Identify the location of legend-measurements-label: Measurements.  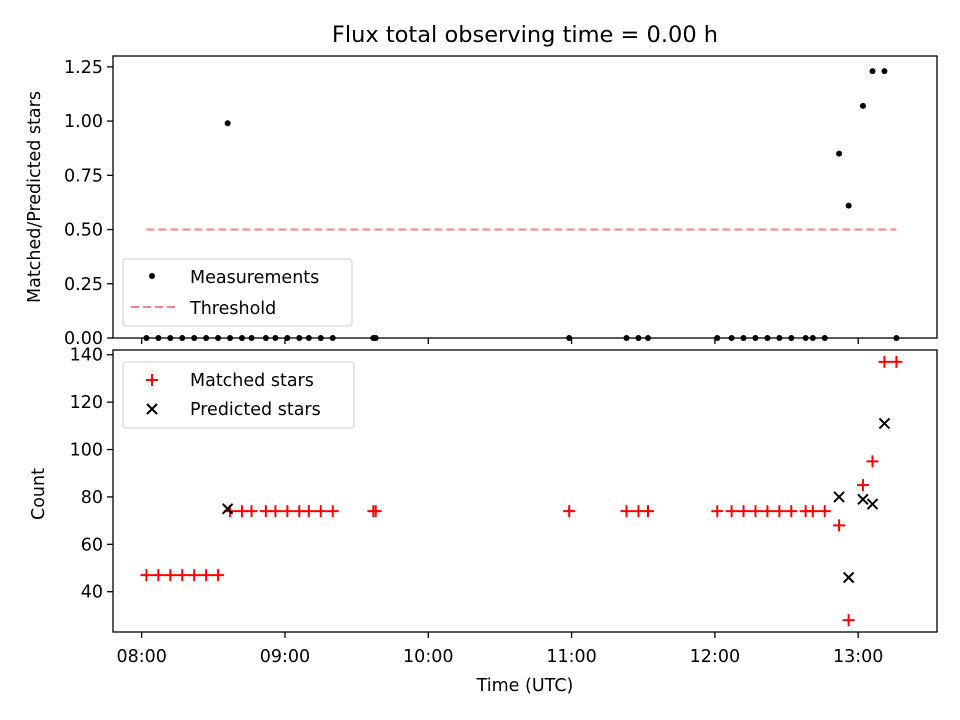
(254, 278).